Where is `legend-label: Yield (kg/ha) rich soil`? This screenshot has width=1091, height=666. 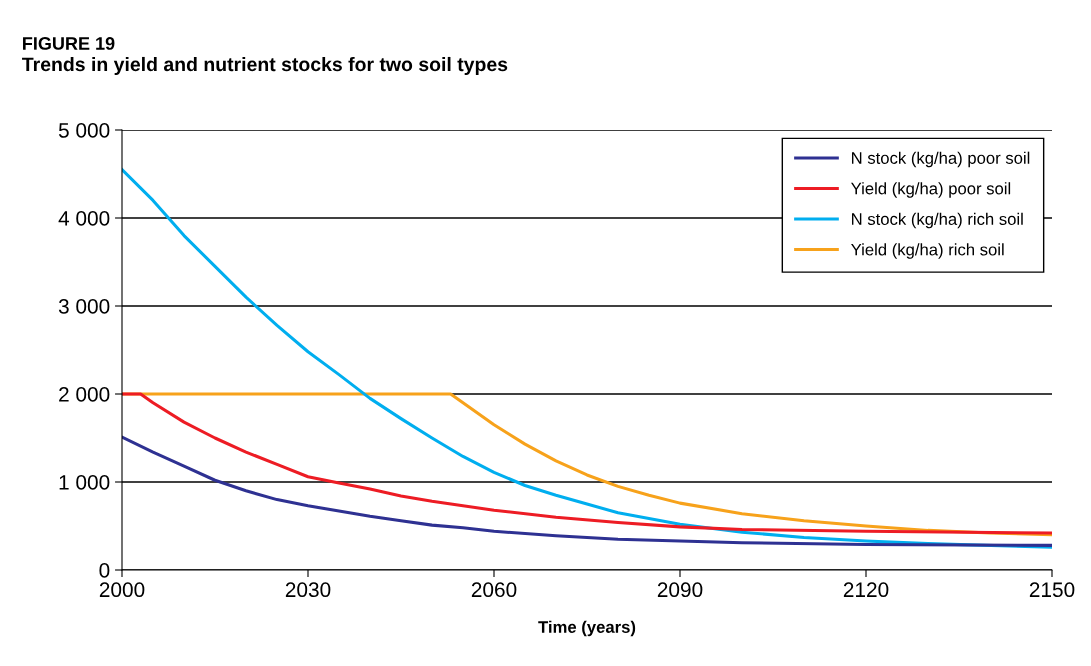 legend-label: Yield (kg/ha) rich soil is located at coordinates (927, 251).